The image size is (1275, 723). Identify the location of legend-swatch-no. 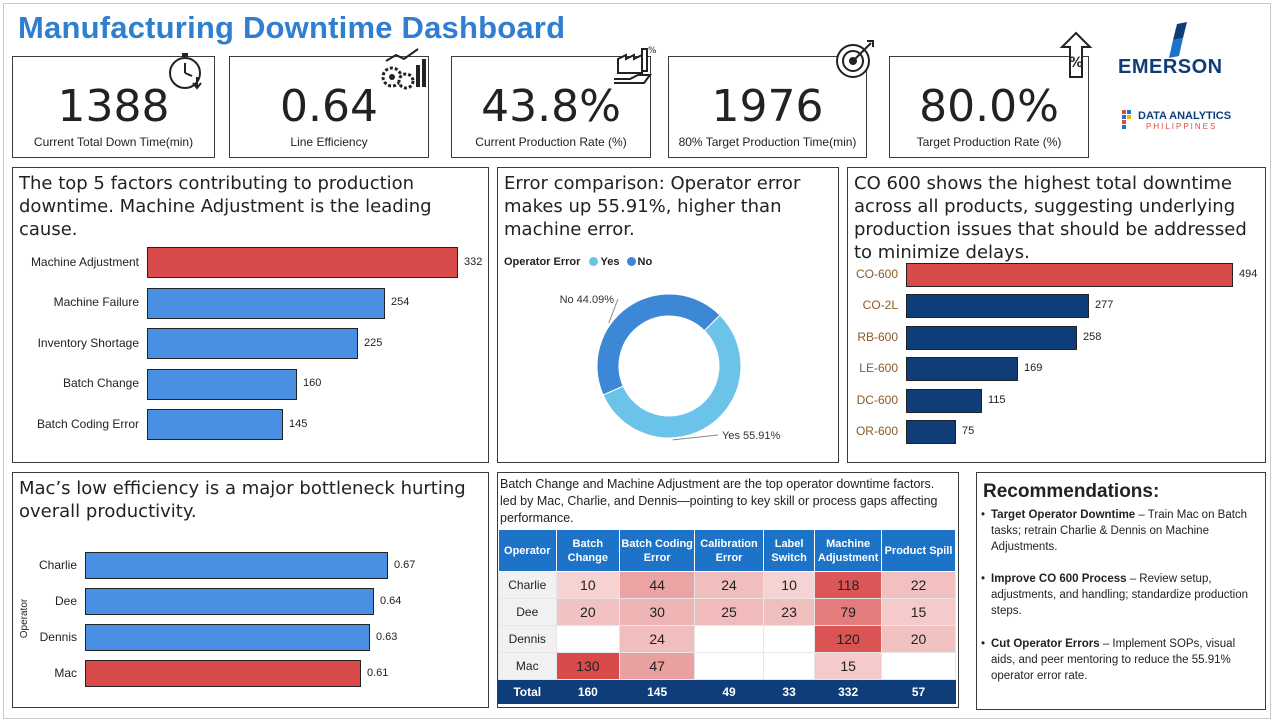
(631, 261).